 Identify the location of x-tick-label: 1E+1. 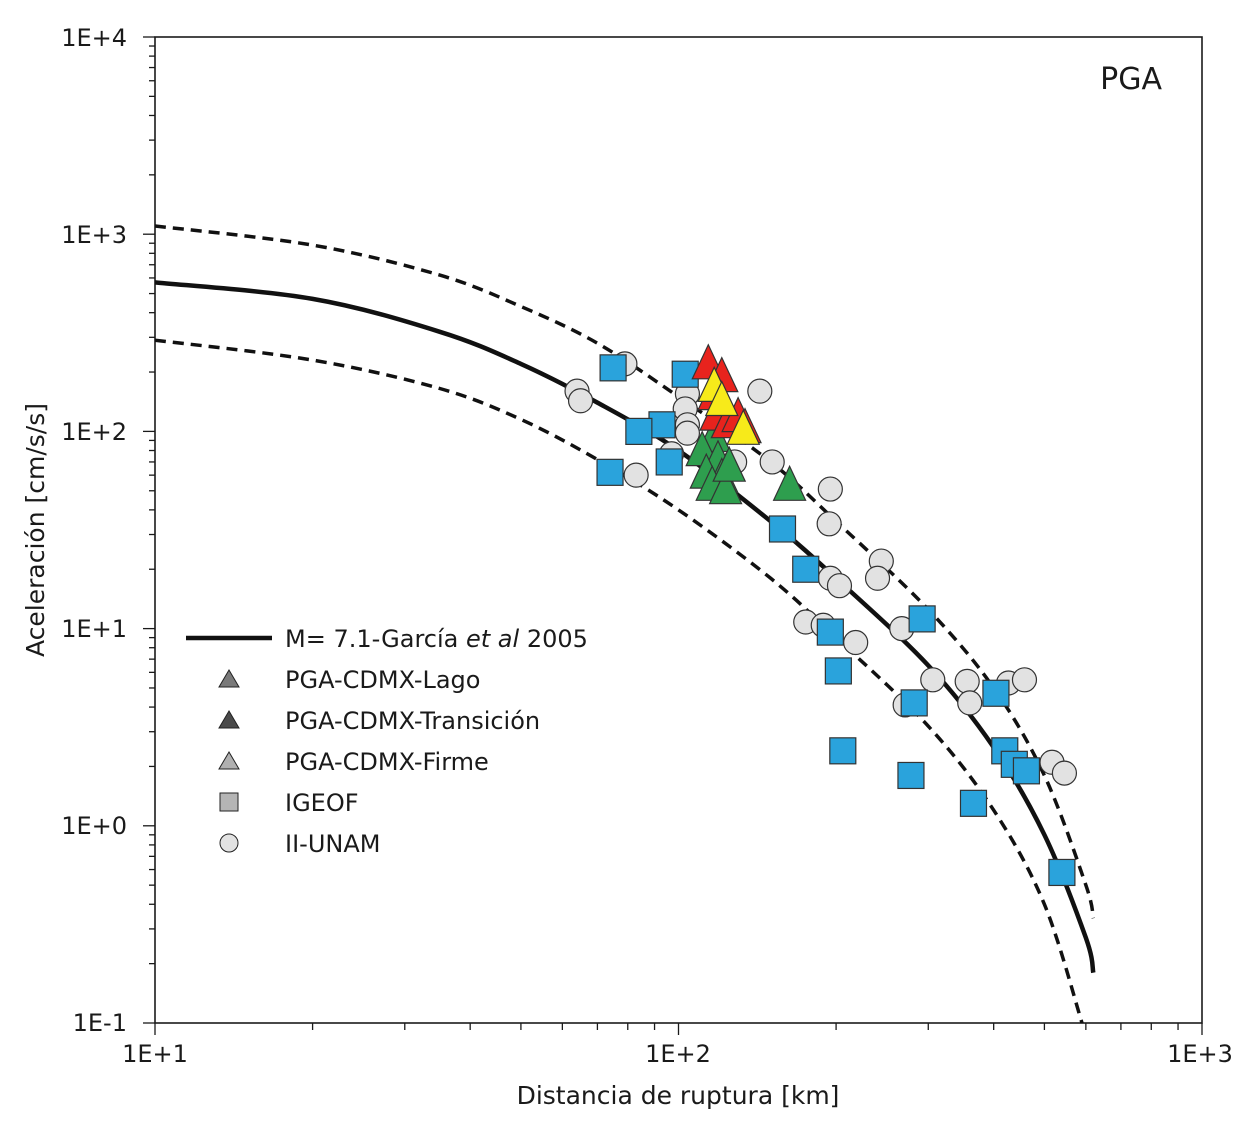
(155, 1054).